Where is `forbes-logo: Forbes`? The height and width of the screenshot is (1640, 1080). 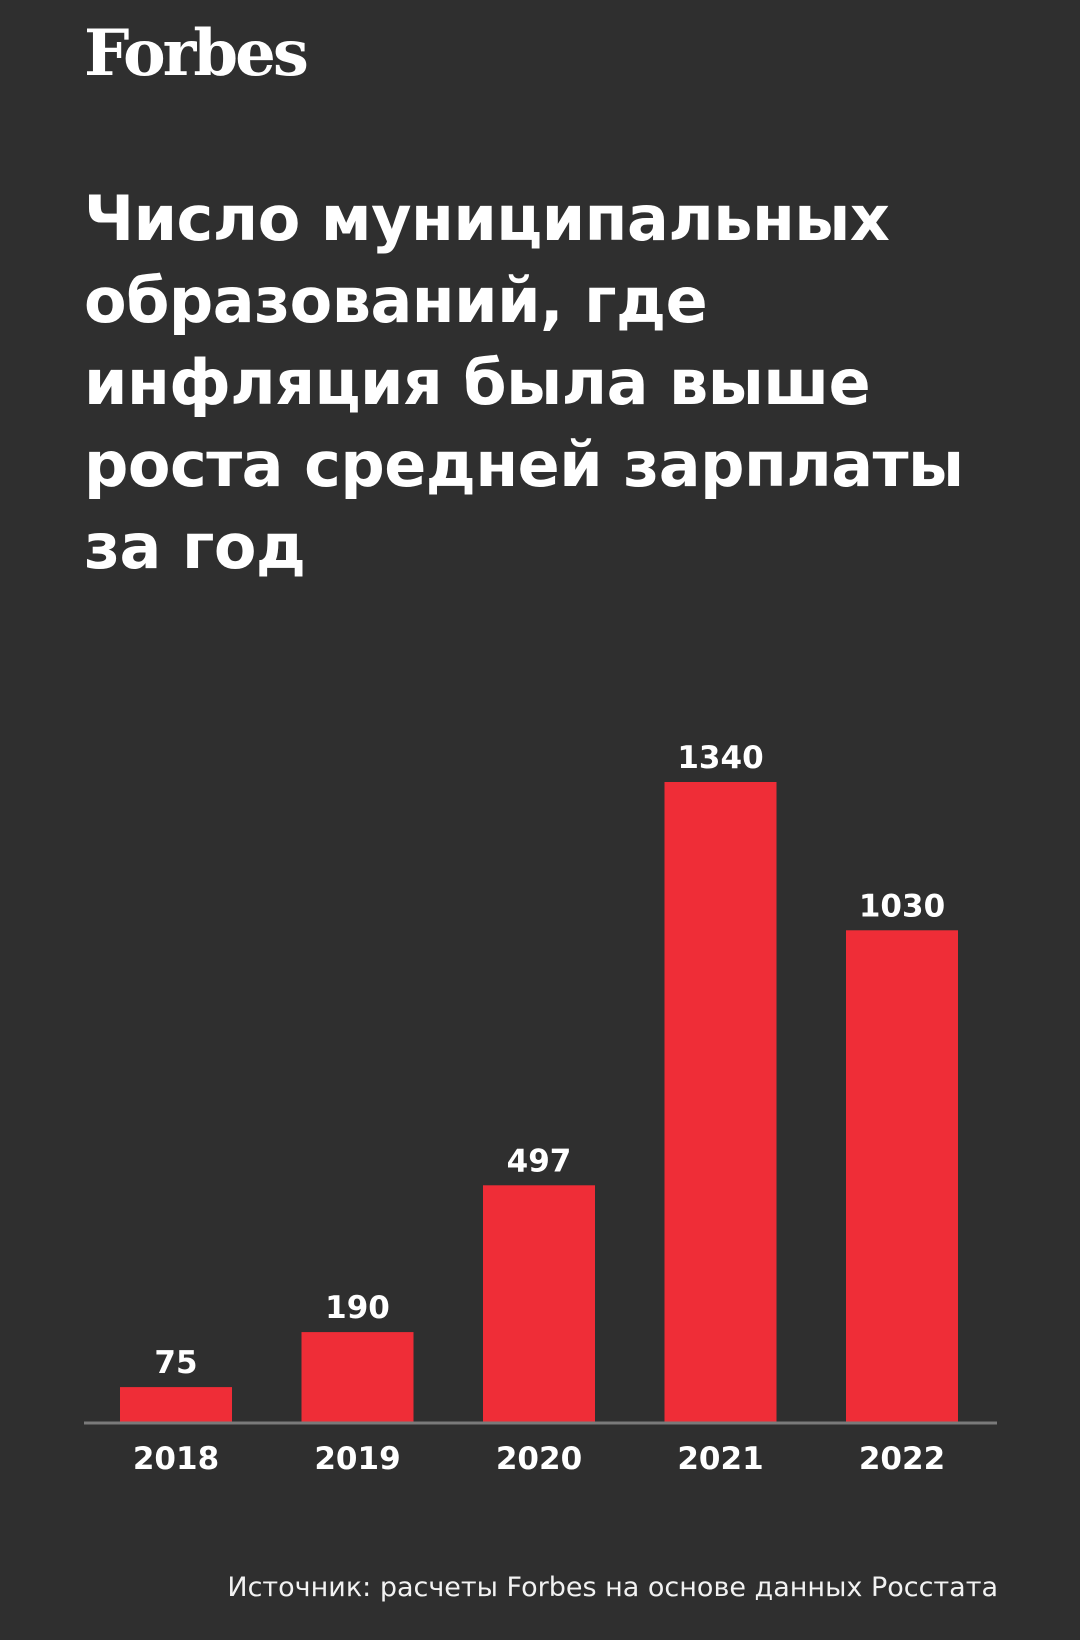
forbes-logo: Forbes is located at coordinates (196, 53).